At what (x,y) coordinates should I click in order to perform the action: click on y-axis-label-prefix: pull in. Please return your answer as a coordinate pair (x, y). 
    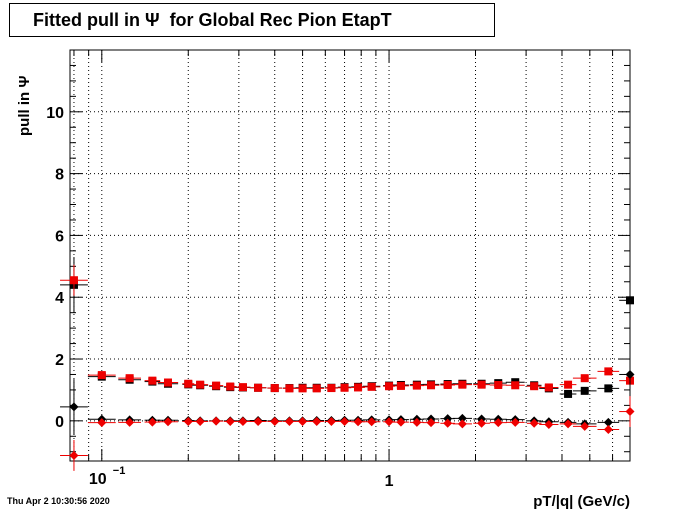
    Looking at the image, I should click on (24, 111).